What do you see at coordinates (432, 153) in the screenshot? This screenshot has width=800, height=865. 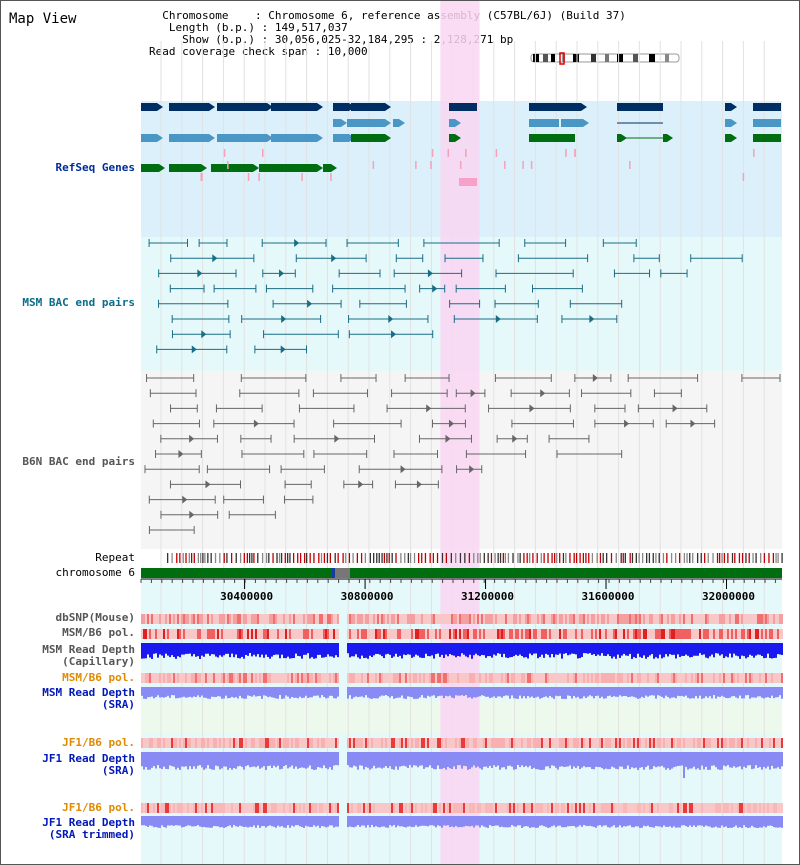 I see `gene-tick` at bounding box center [432, 153].